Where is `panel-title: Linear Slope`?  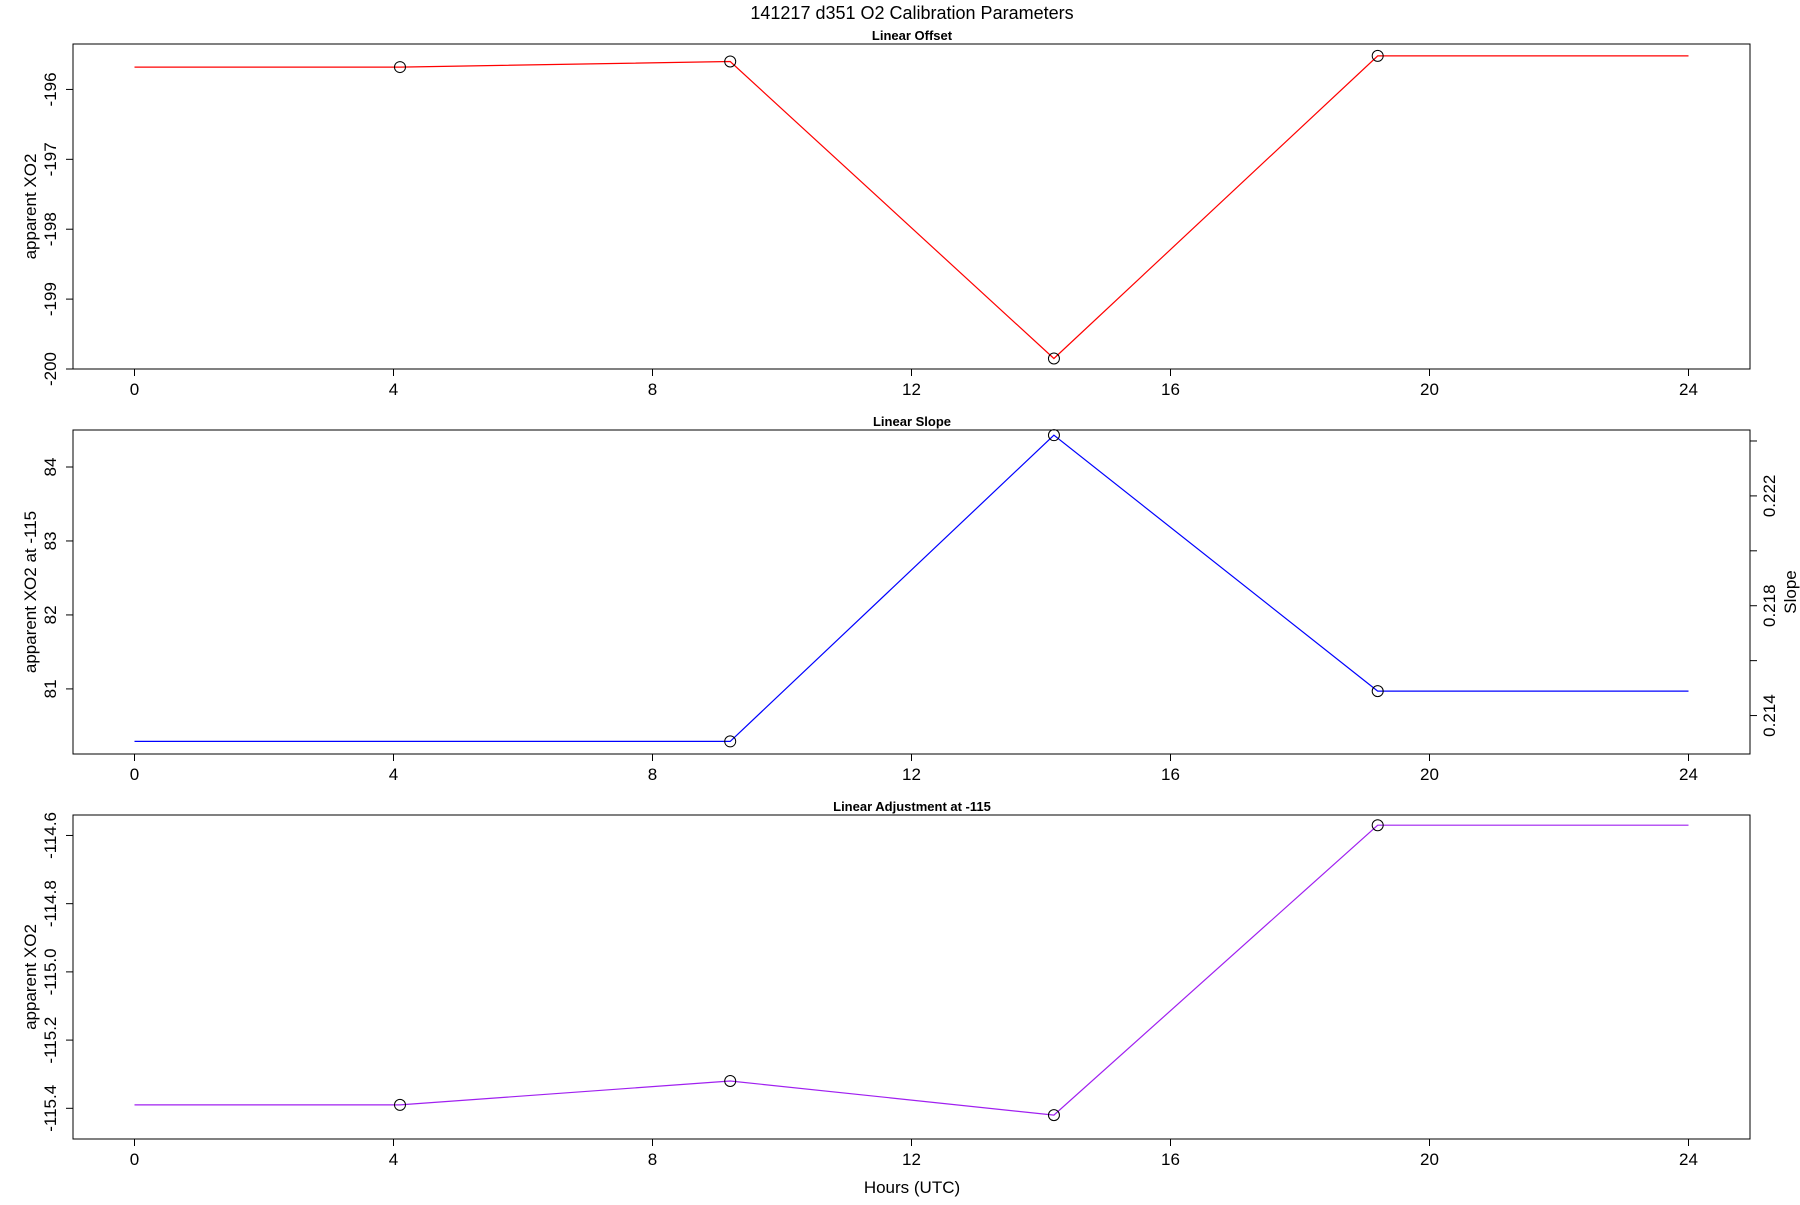 panel-title: Linear Slope is located at coordinates (912, 421).